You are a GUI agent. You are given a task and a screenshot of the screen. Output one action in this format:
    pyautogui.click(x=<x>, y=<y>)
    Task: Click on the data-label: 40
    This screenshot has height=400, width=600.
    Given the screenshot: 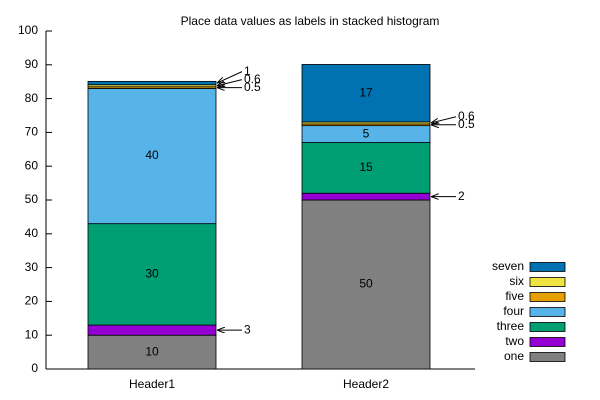 What is the action you would take?
    pyautogui.click(x=152, y=155)
    